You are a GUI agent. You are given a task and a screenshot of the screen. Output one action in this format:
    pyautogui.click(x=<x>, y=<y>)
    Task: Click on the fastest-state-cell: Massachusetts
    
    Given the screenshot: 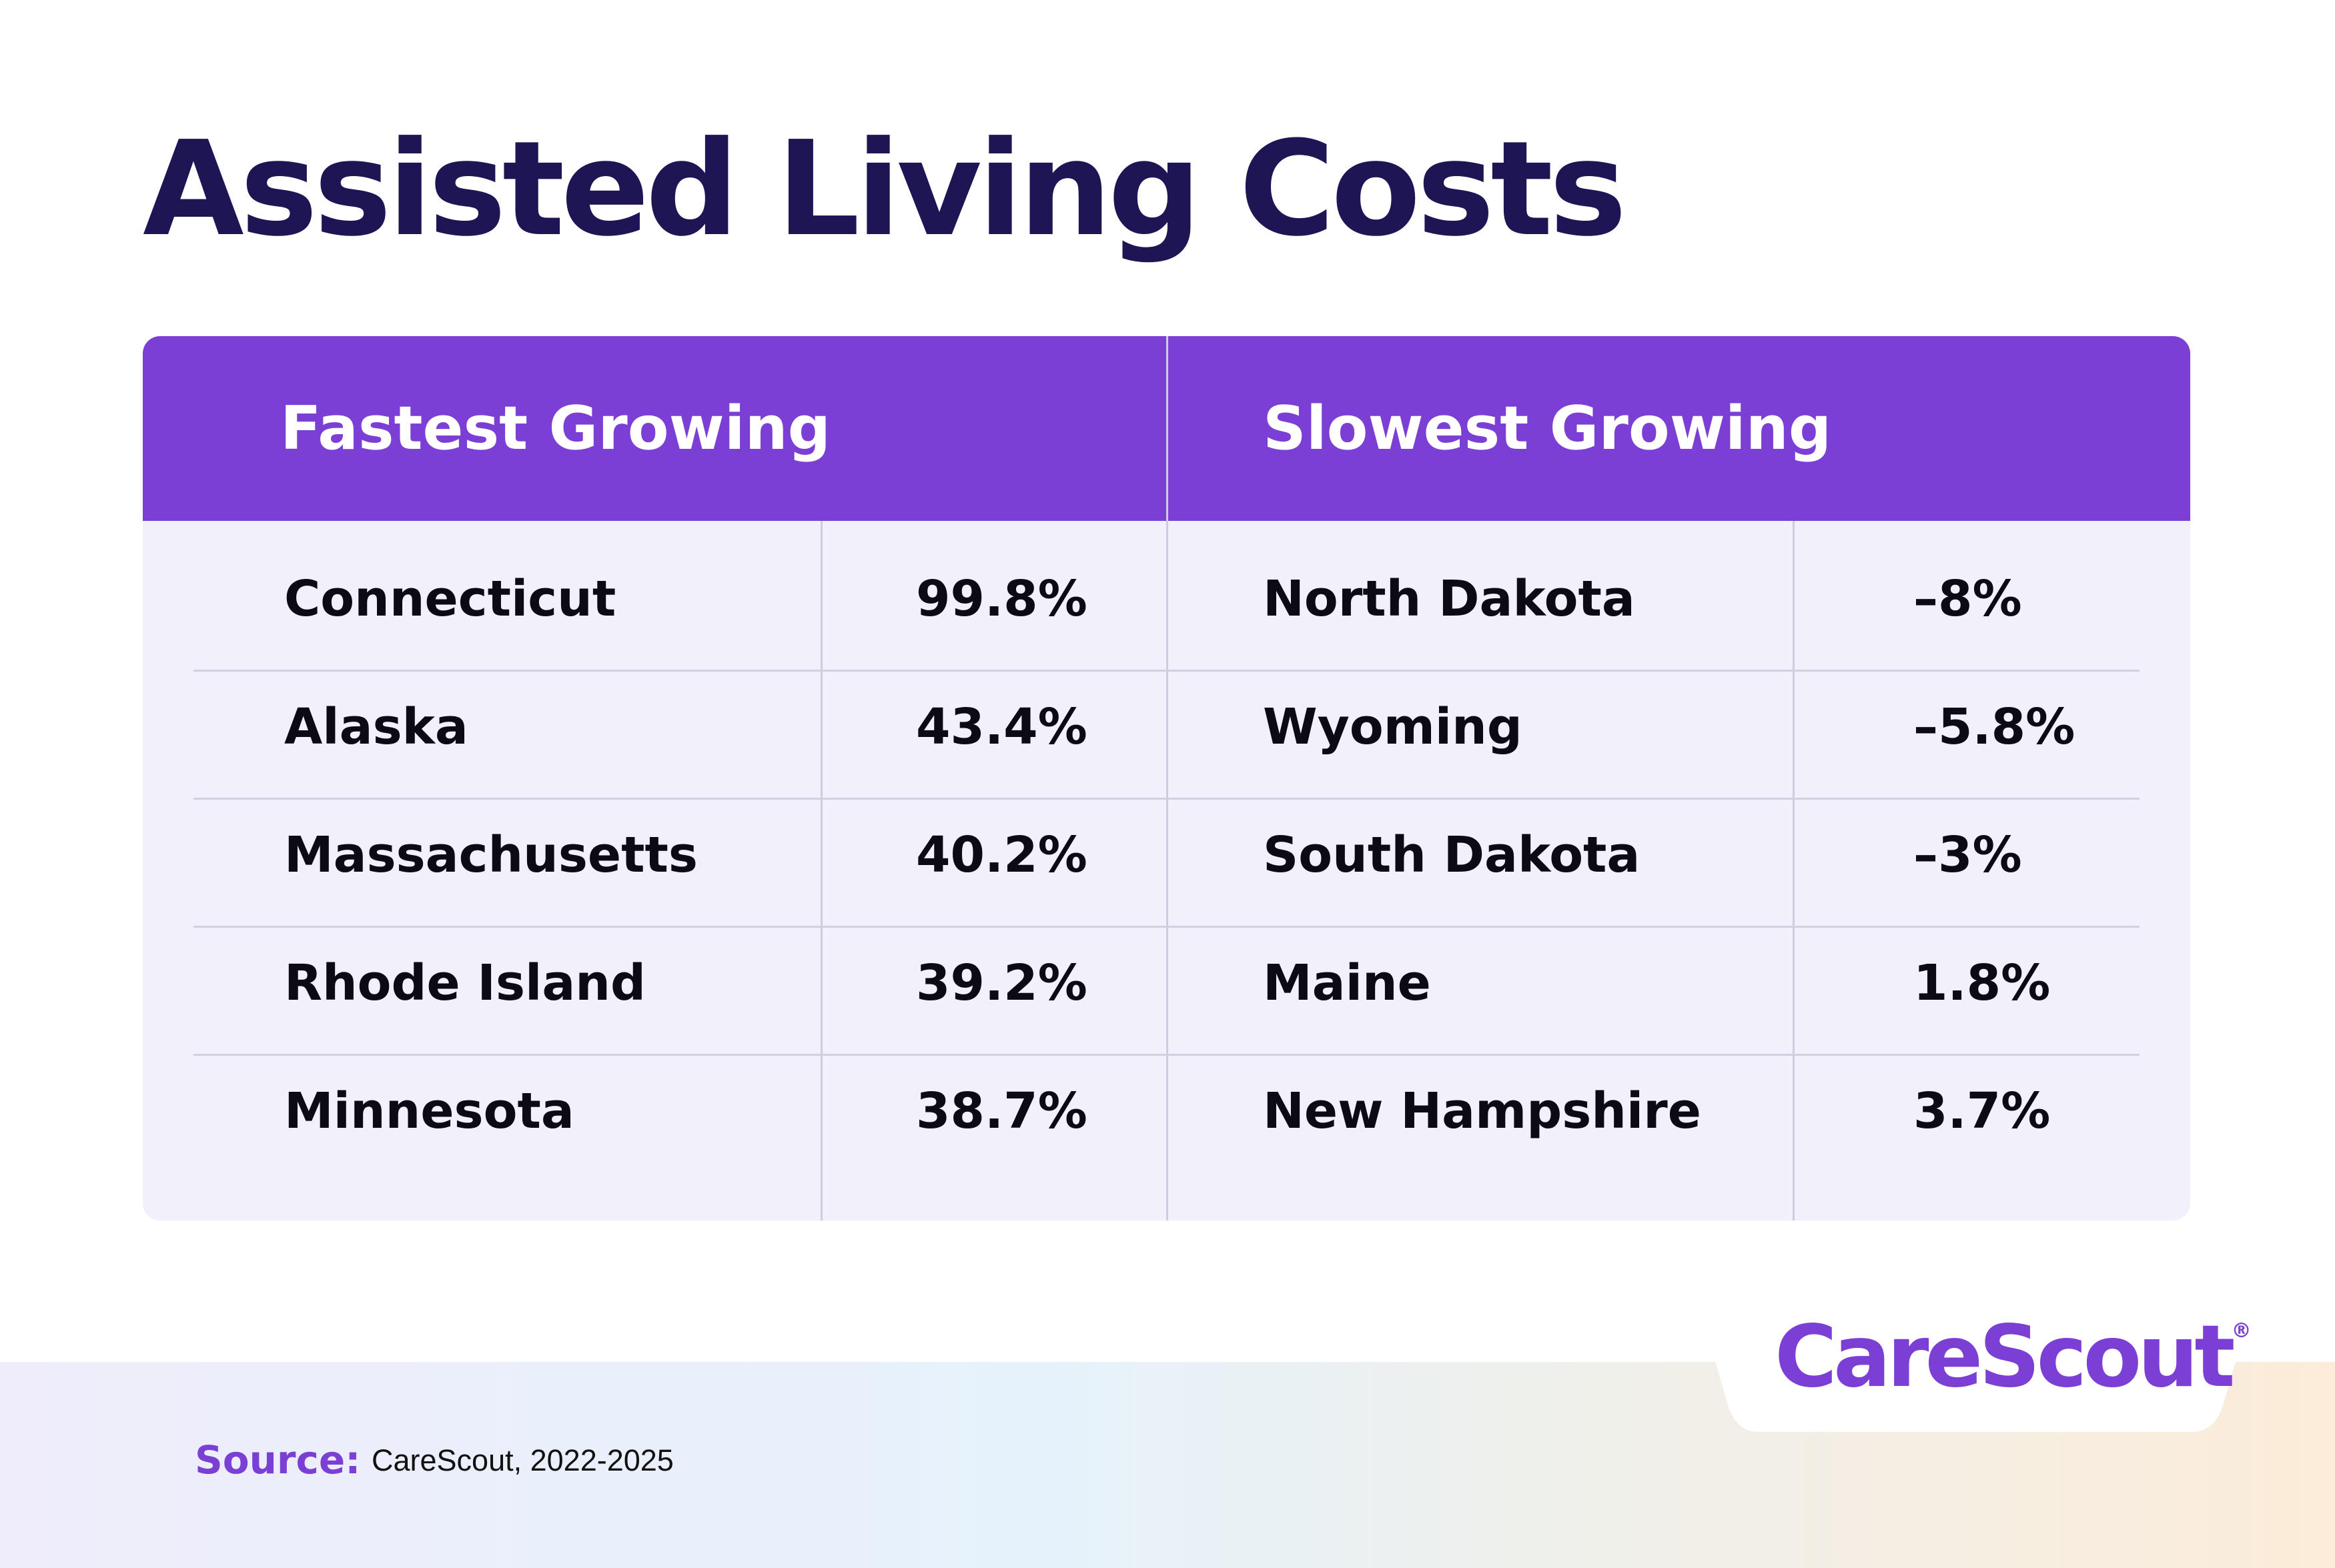 What is the action you would take?
    pyautogui.click(x=491, y=855)
    